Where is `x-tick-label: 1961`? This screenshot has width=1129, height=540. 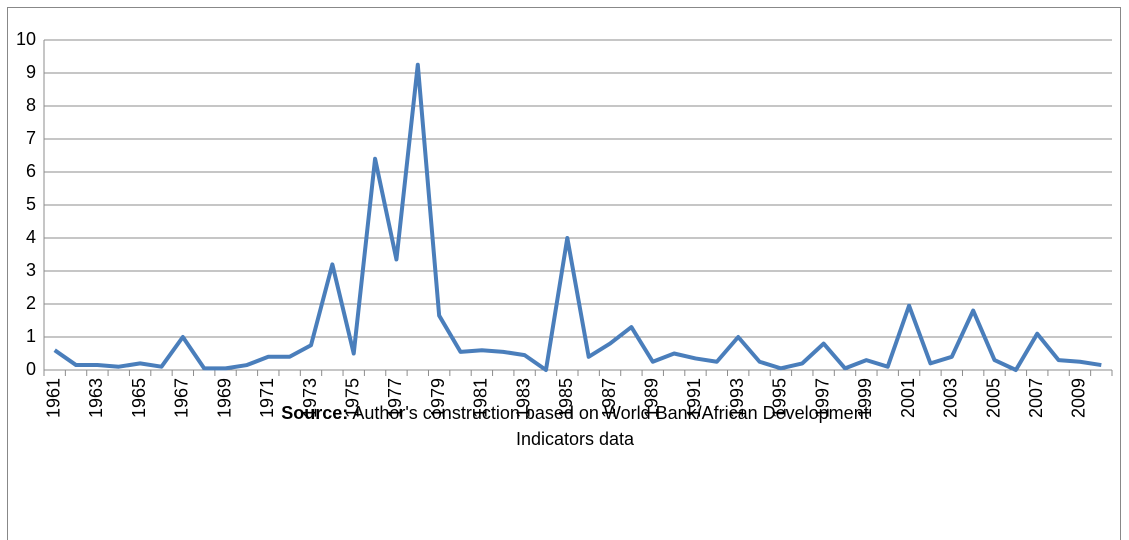 x-tick-label: 1961 is located at coordinates (53, 398).